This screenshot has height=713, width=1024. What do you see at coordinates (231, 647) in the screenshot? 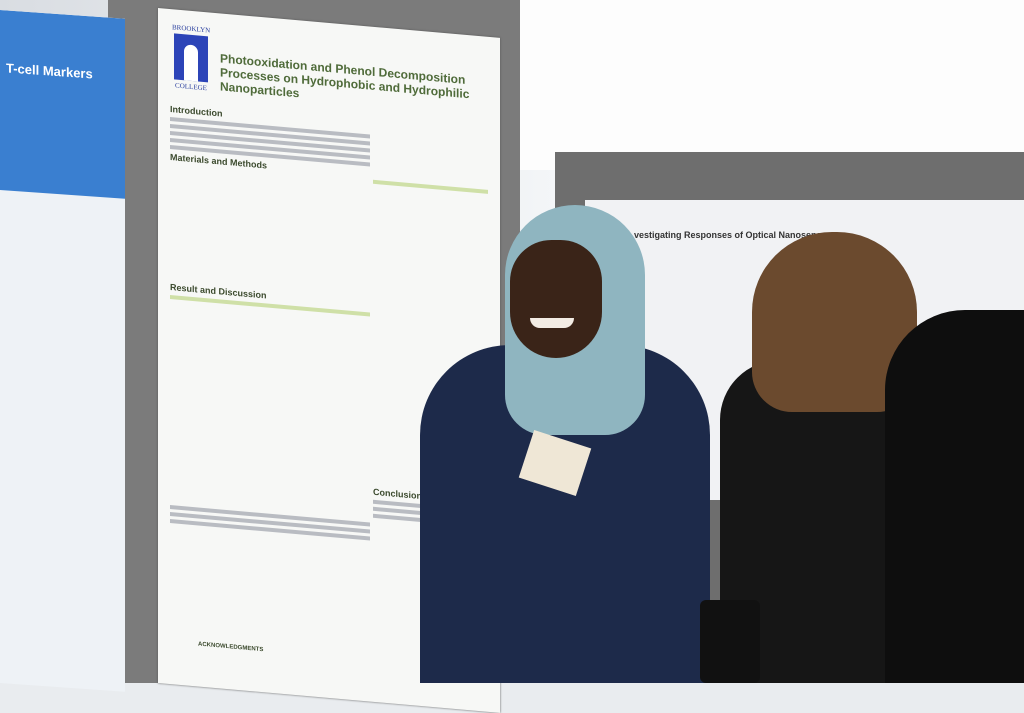
I see `acknowledgments: ACKNOWLEDGMENTS` at bounding box center [231, 647].